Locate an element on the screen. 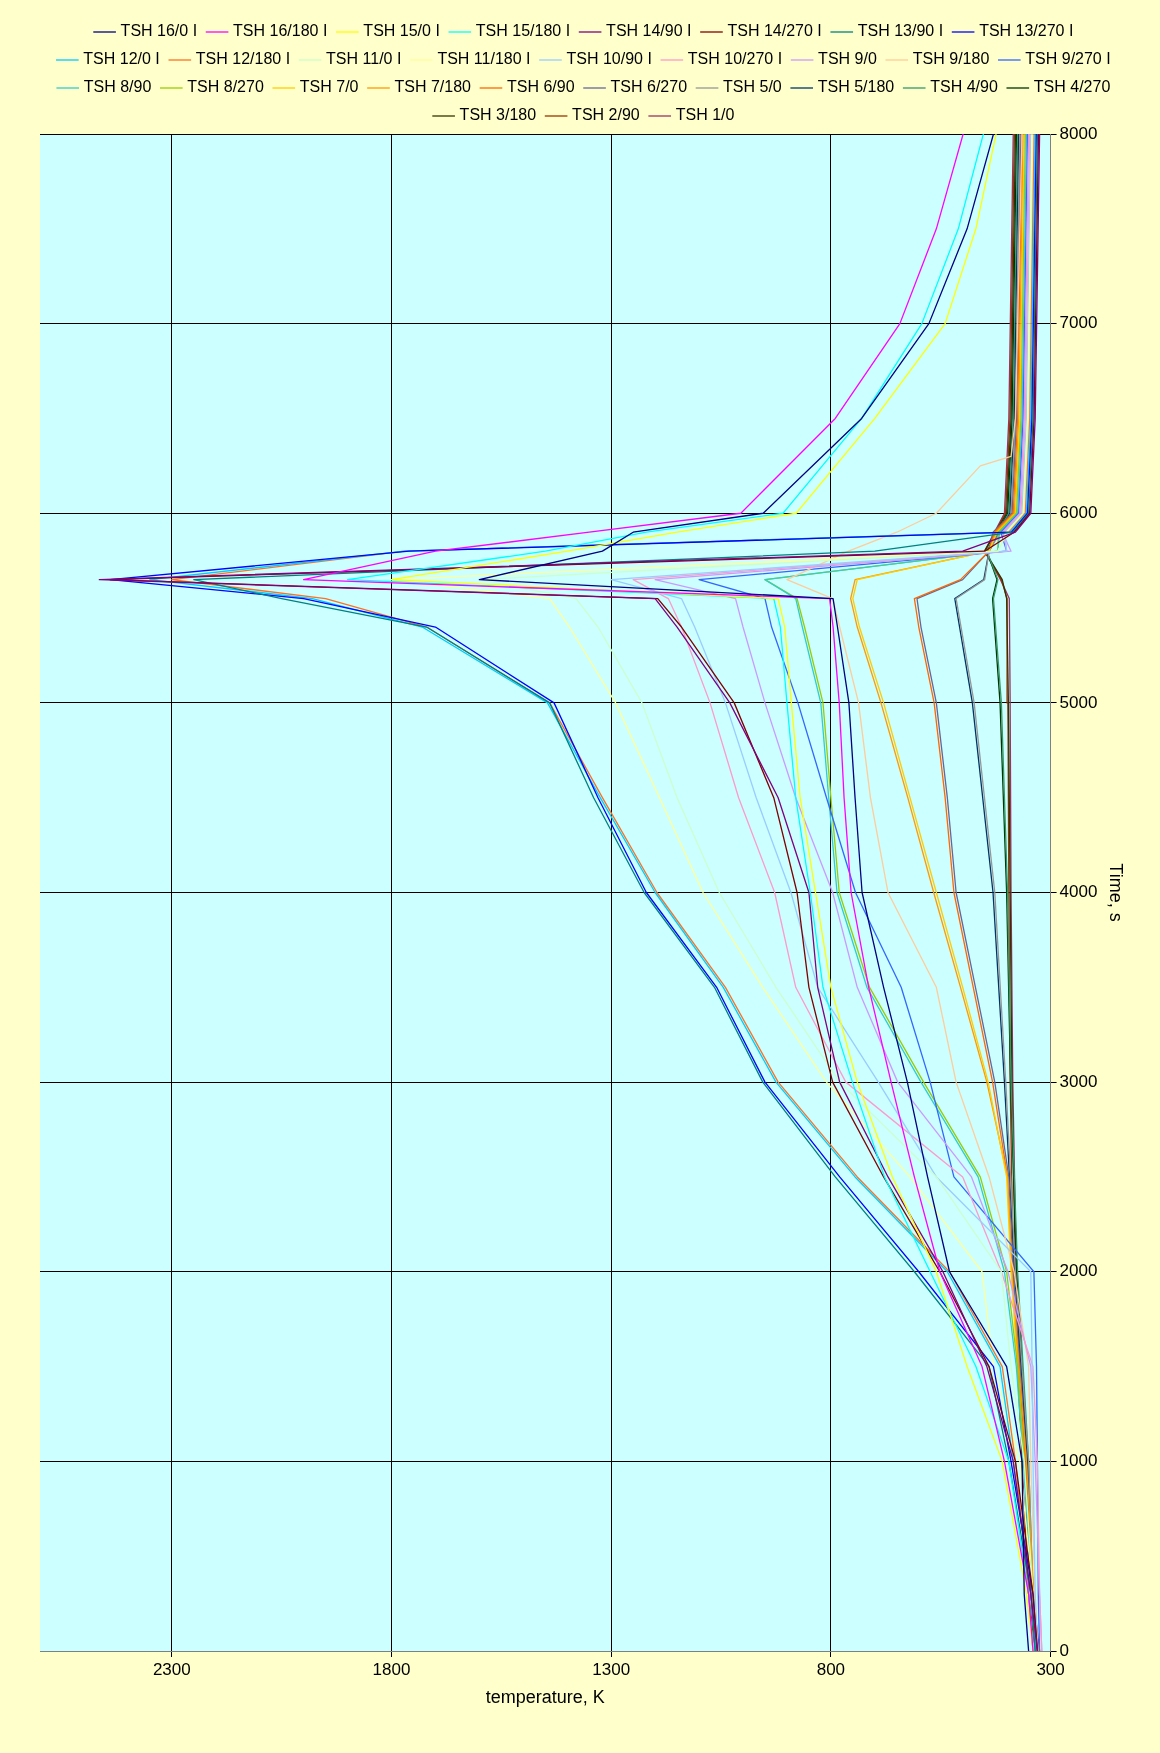  legend-label: TSH 11/180 I is located at coordinates (484, 59).